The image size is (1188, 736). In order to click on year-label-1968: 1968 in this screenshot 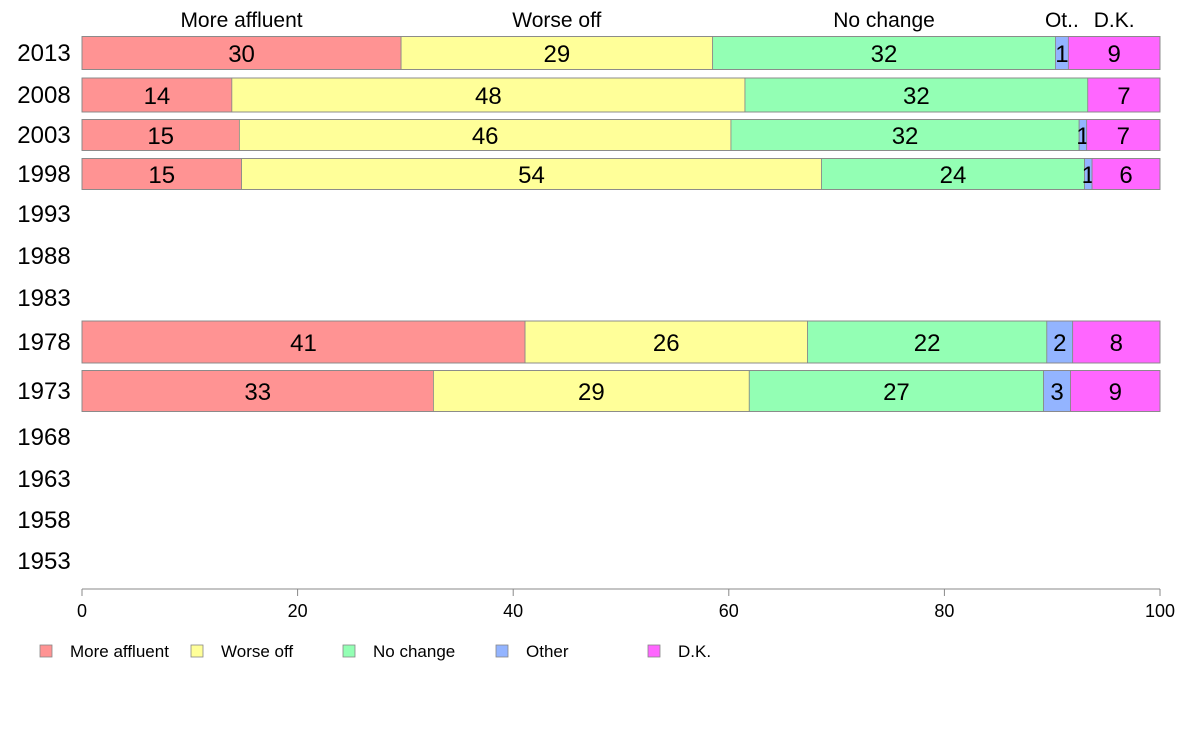, I will do `click(43, 437)`.